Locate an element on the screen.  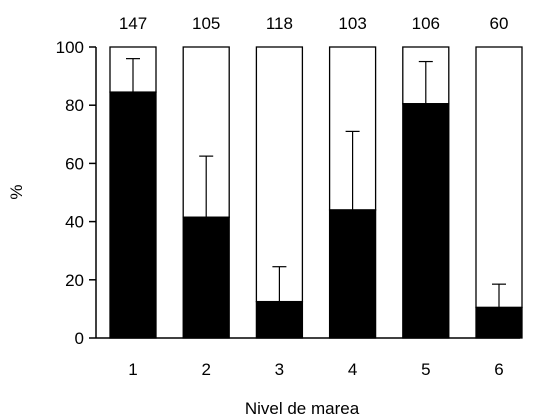
bar-top-label: 60 is located at coordinates (499, 23).